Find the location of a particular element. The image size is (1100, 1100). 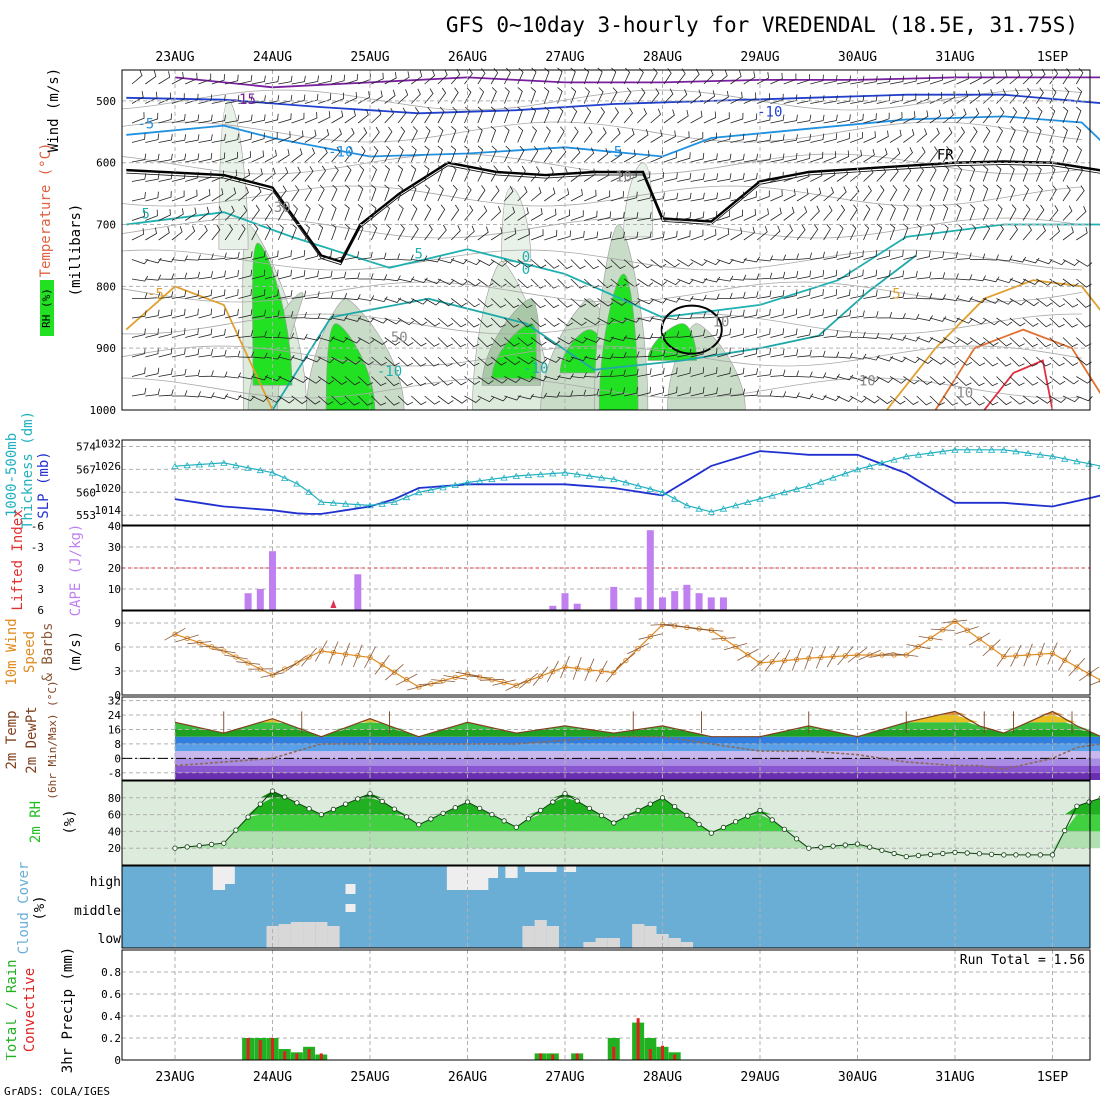

y-tick-label: 1020 is located at coordinates (108, 488).